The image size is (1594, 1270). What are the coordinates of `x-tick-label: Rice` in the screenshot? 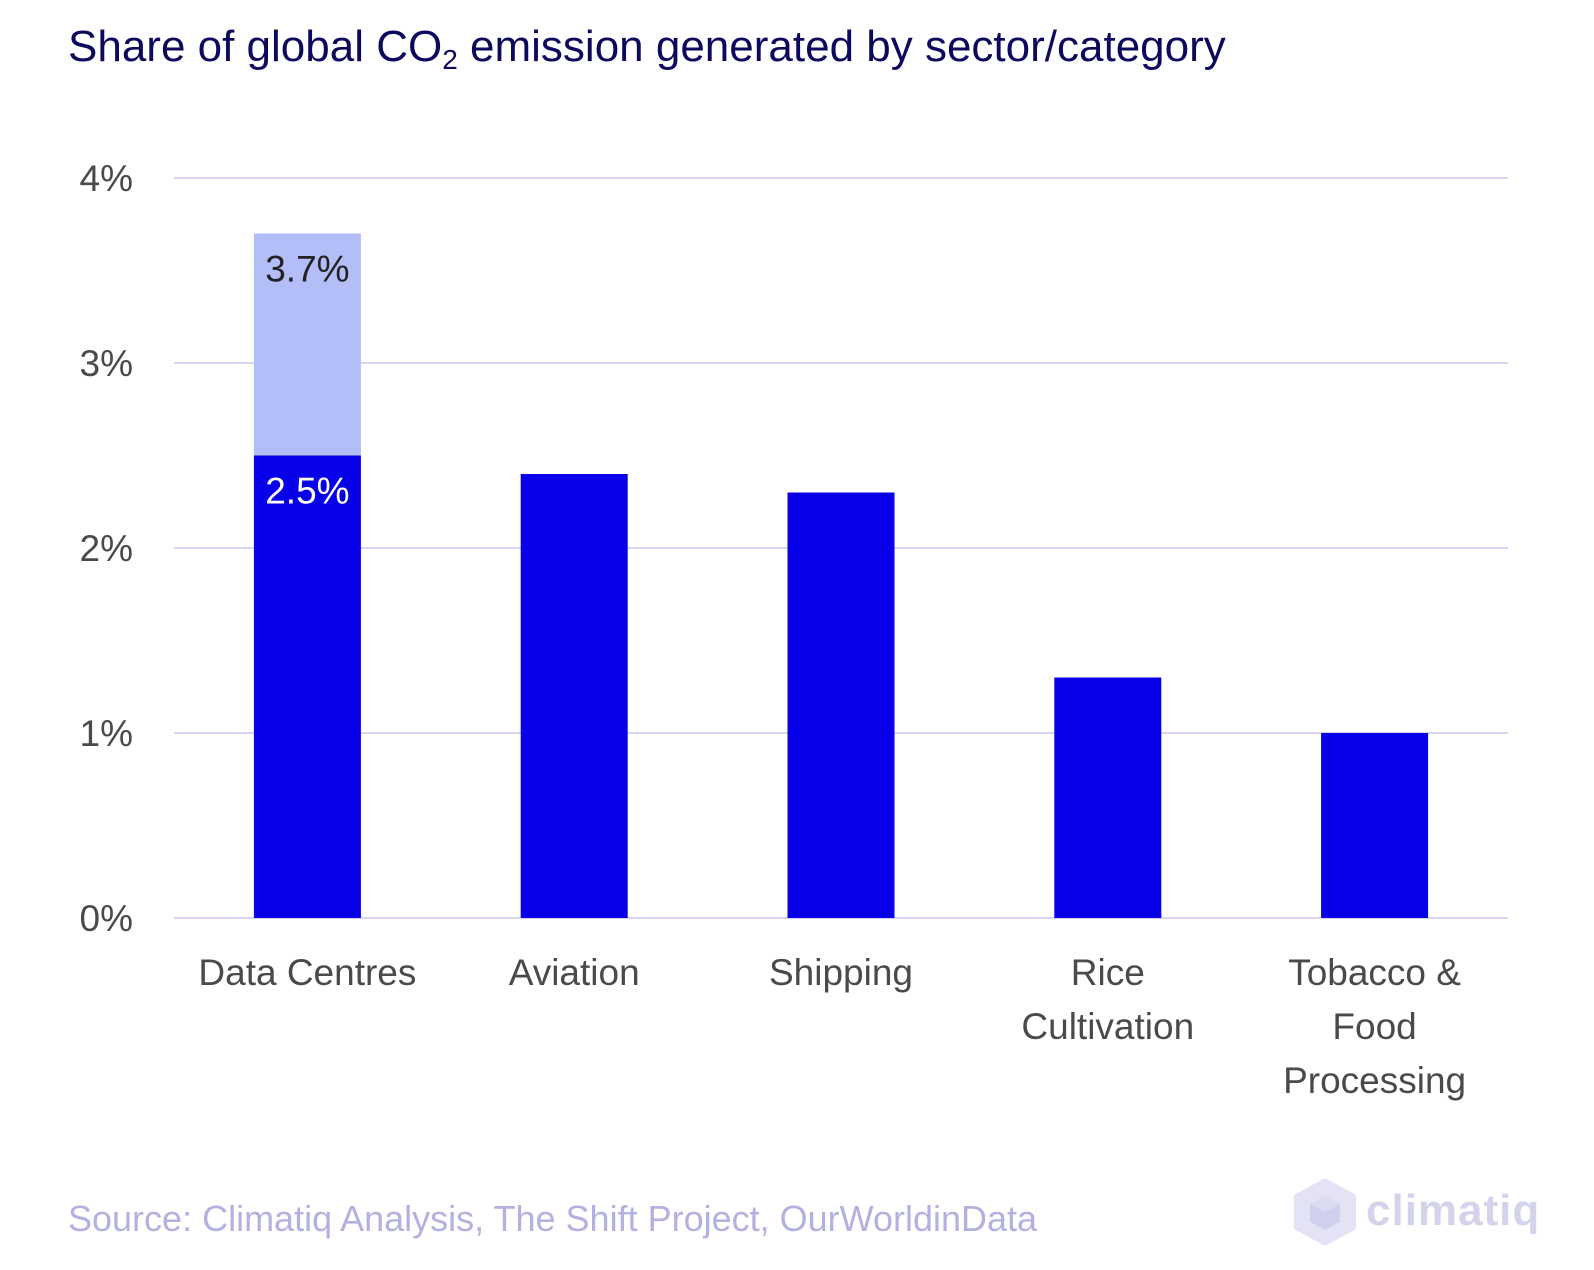 It's located at (1108, 972).